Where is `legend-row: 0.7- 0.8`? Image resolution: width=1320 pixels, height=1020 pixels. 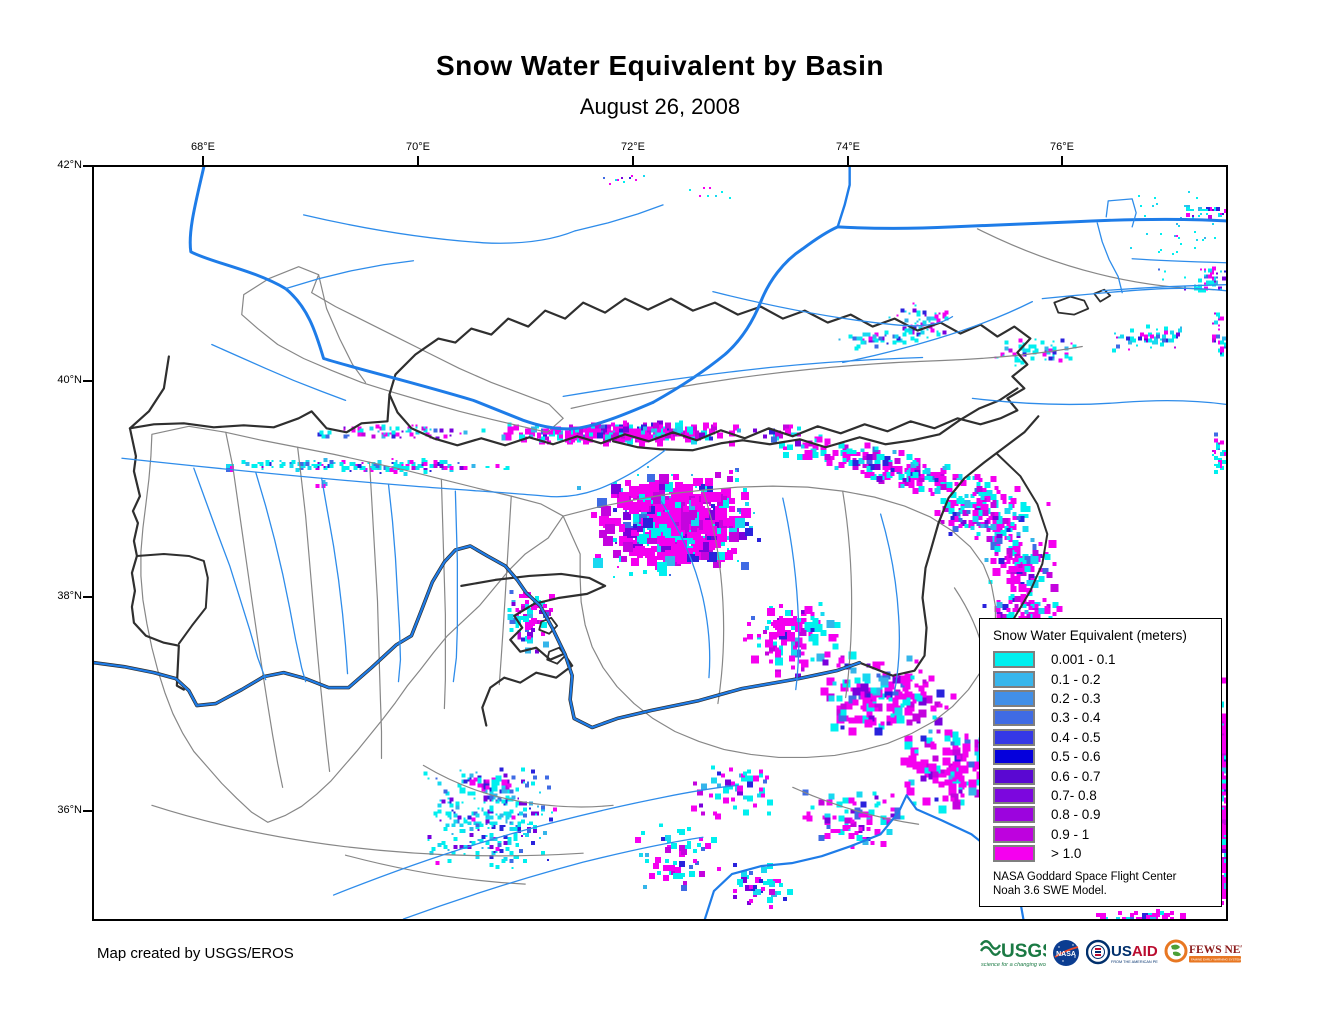
legend-row: 0.7- 0.8 is located at coordinates (1104, 795).